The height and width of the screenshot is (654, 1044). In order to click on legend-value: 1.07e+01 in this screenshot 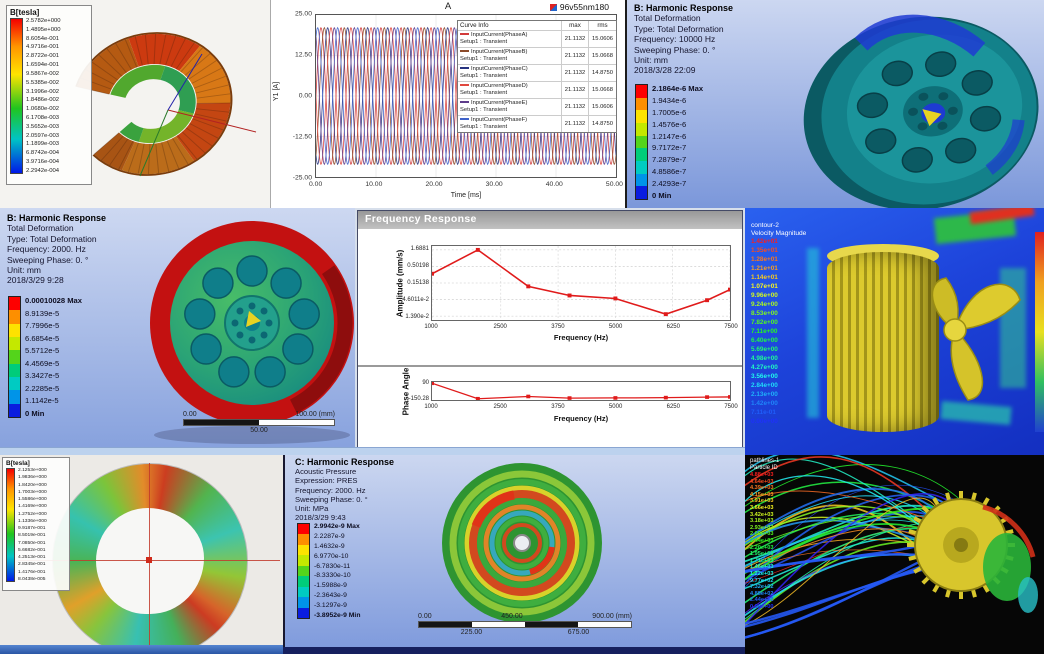, I will do `click(764, 287)`.